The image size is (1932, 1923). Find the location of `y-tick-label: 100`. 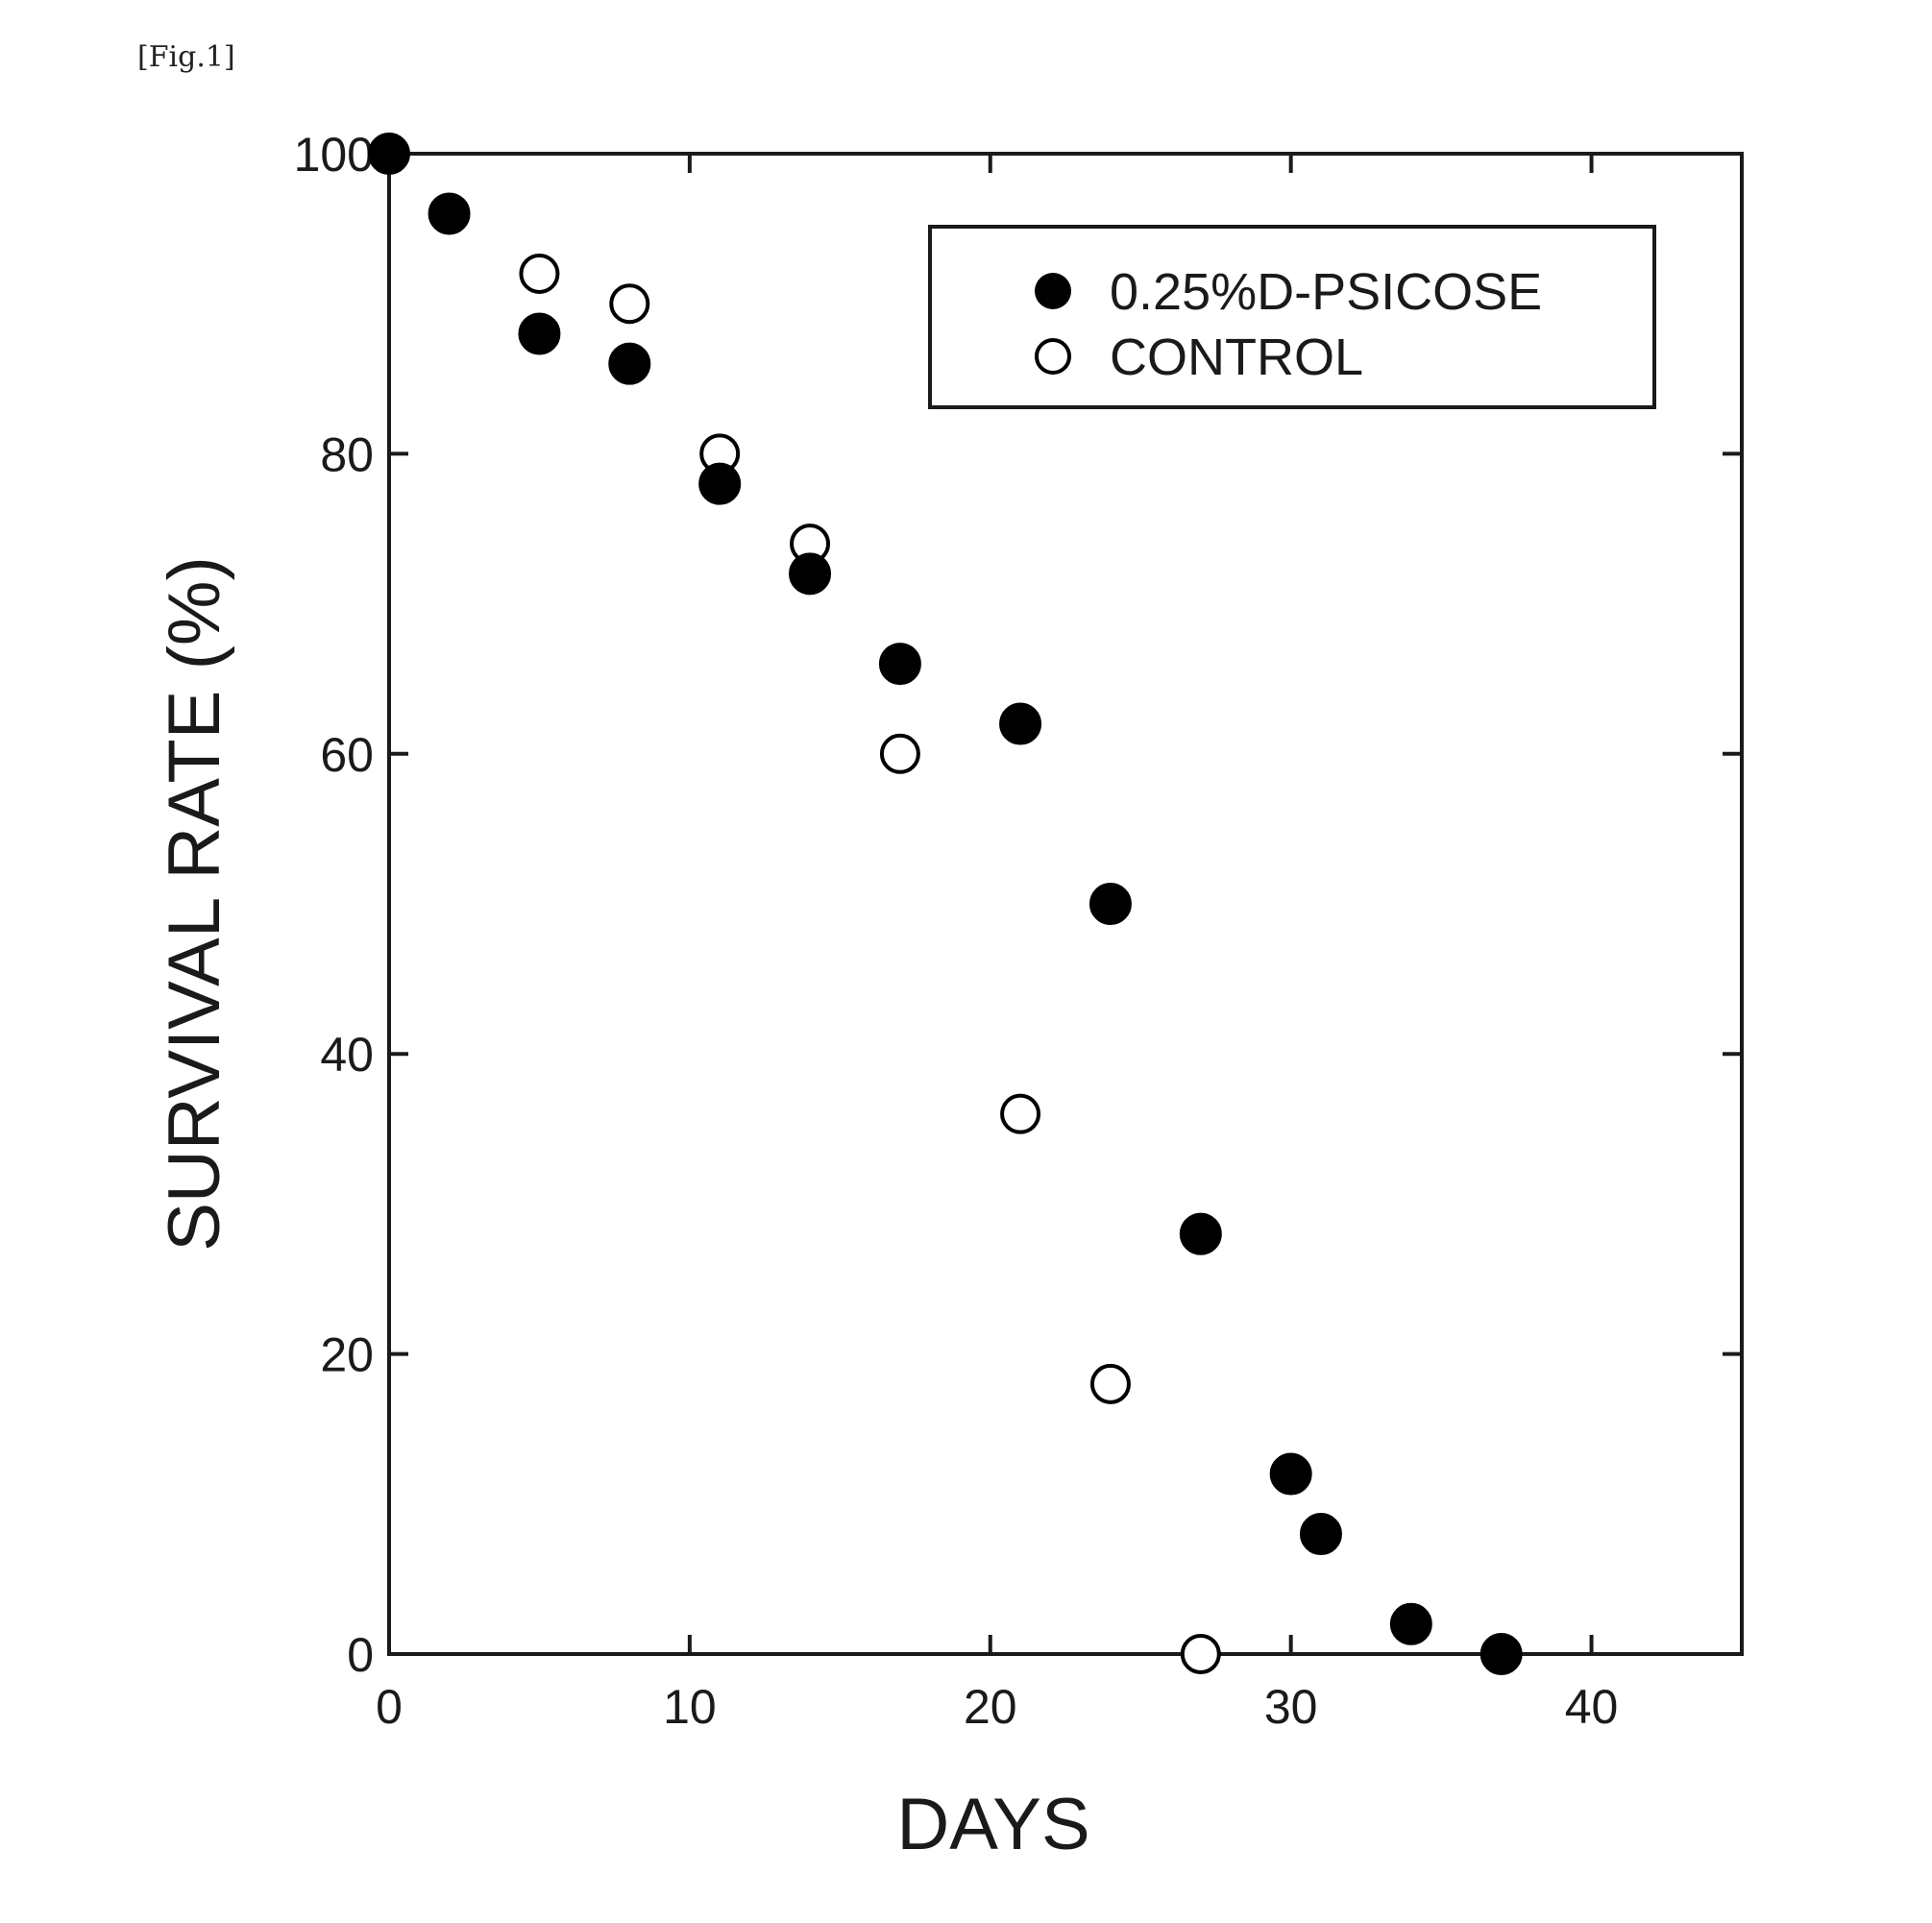

y-tick-label: 100 is located at coordinates (334, 155).